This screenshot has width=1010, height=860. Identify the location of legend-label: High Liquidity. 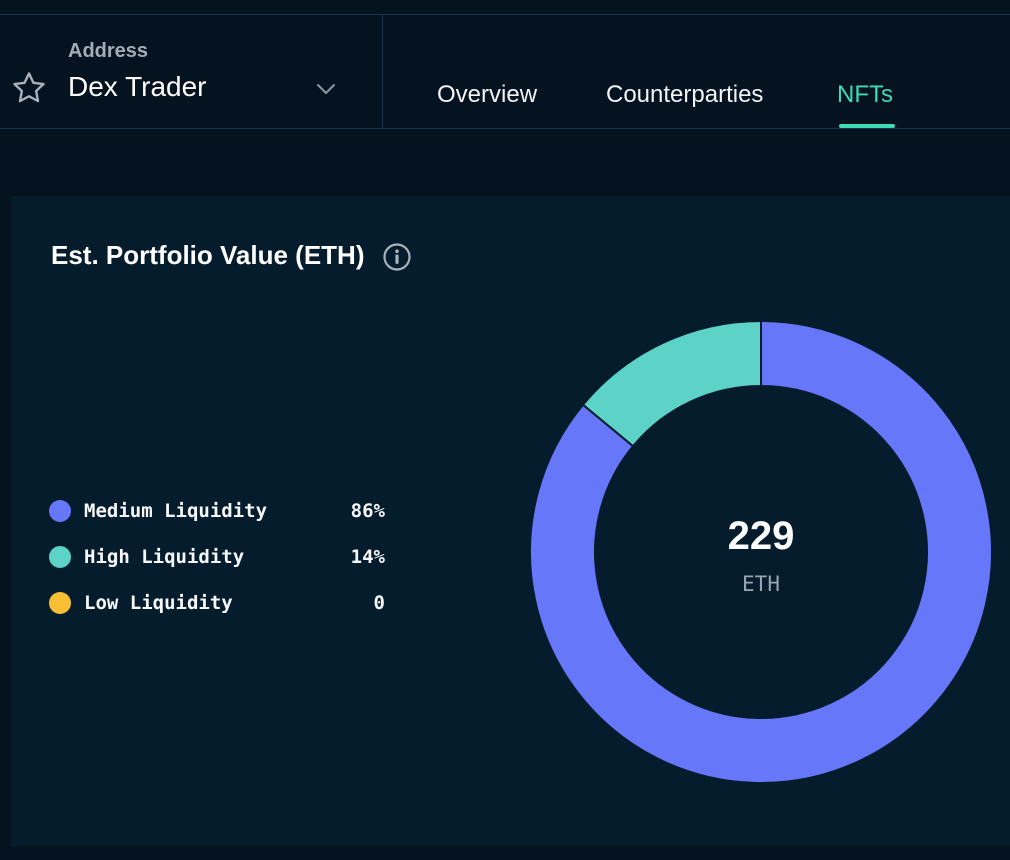
(164, 557).